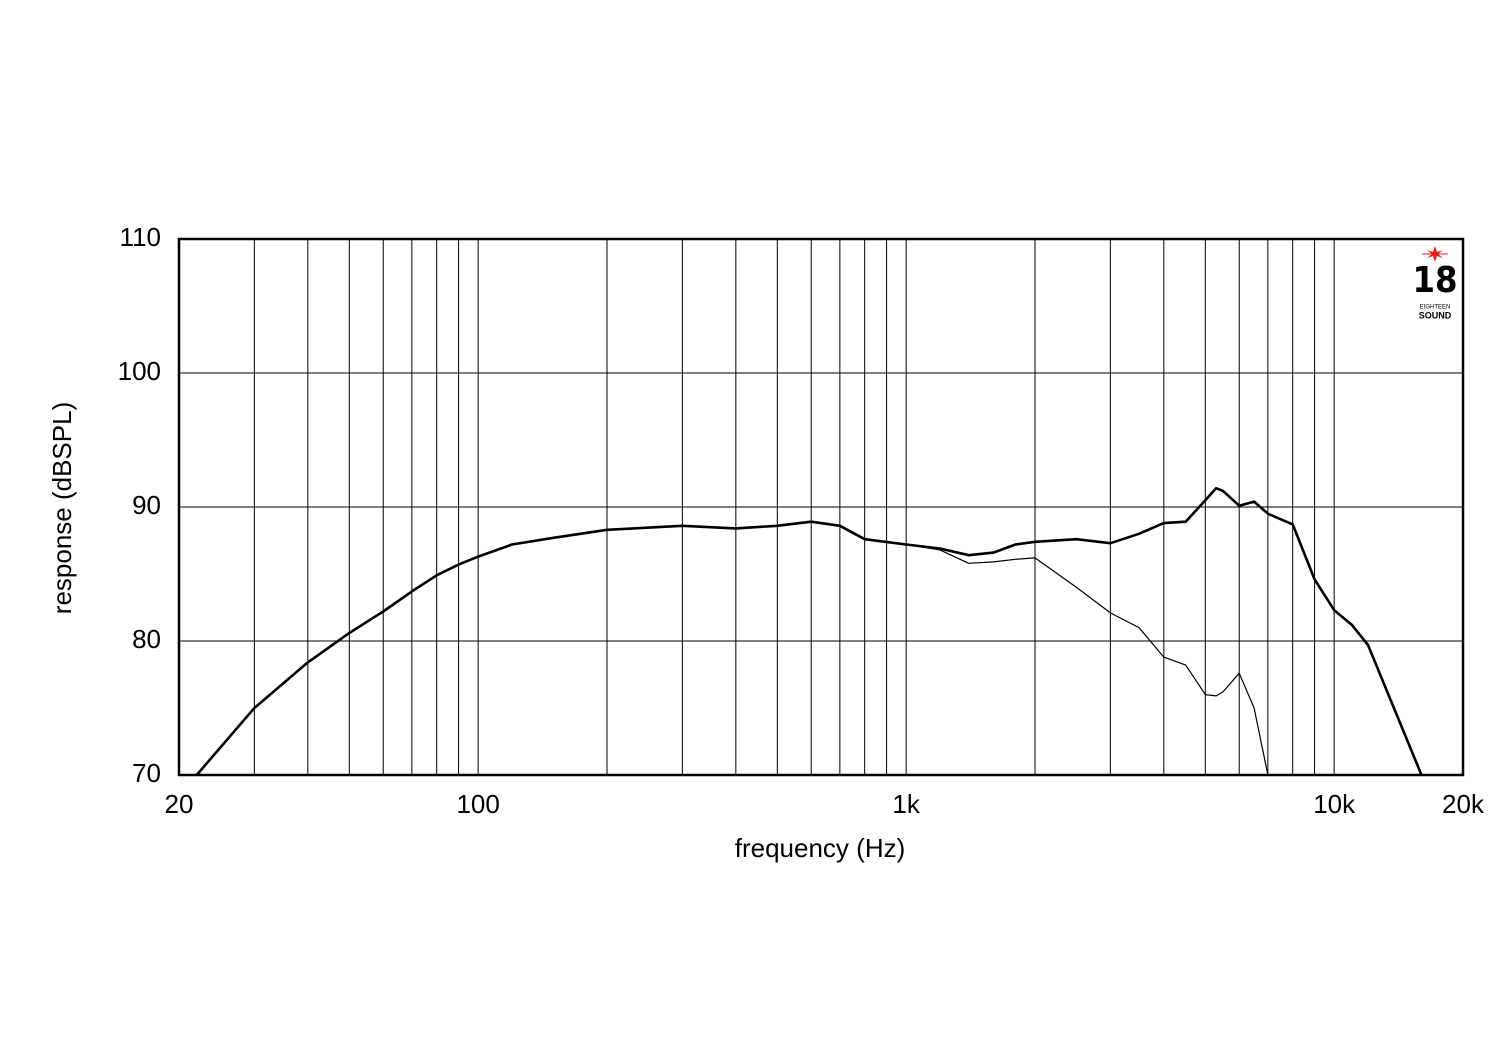  I want to click on y-tick-label: 110, so click(140, 237).